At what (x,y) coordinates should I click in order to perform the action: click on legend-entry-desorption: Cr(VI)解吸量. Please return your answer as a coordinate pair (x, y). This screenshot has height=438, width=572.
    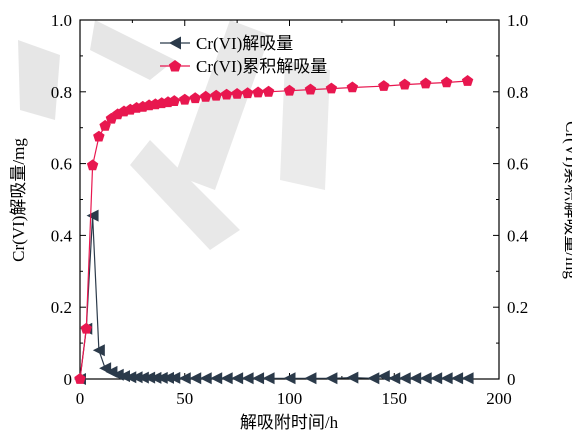
    Looking at the image, I should click on (226, 43).